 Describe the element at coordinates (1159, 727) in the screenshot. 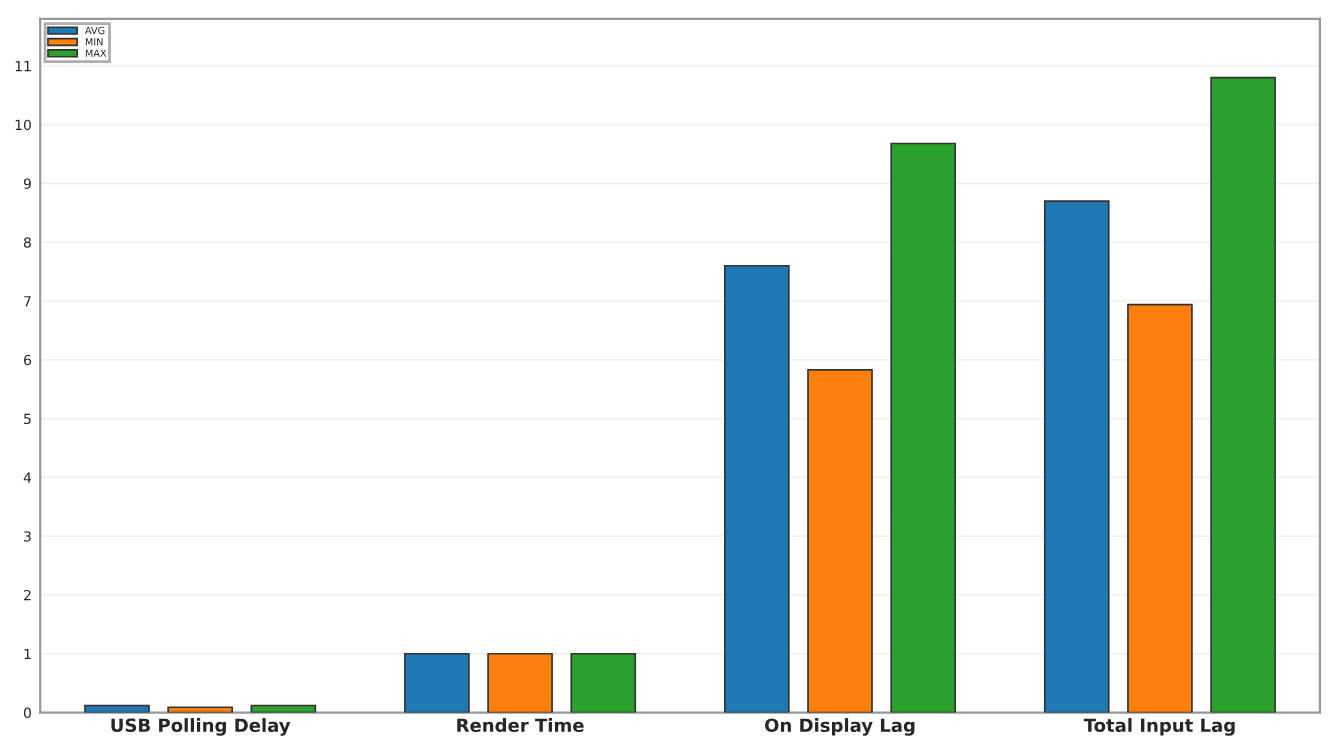

I see `x-tick-label: Total Input Lag` at that location.